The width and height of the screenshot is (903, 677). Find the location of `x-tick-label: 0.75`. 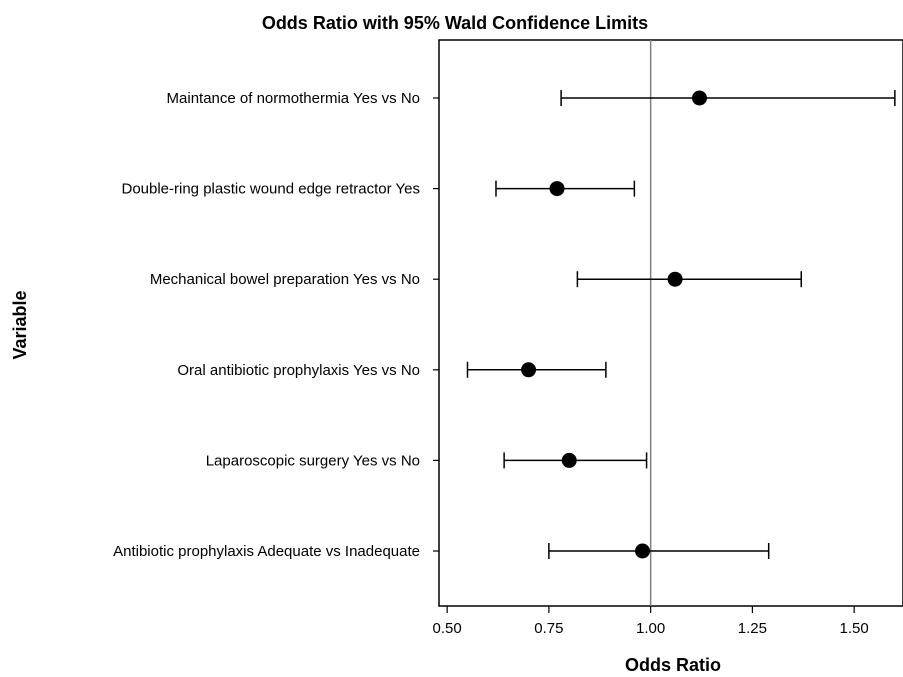

x-tick-label: 0.75 is located at coordinates (548, 628).